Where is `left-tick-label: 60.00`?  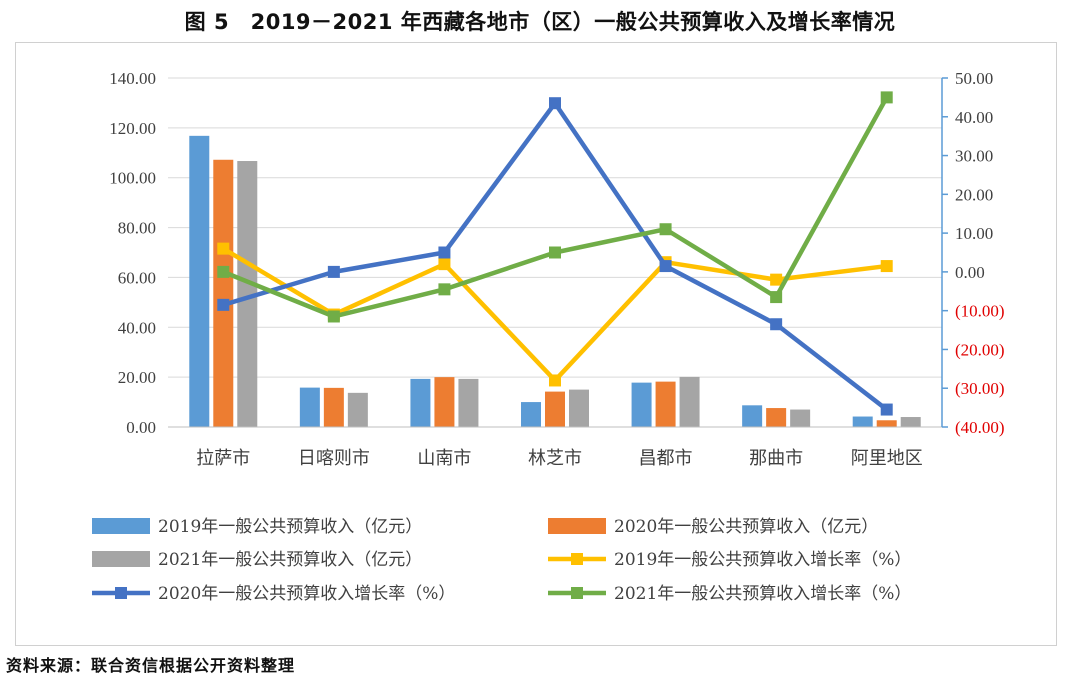 left-tick-label: 60.00 is located at coordinates (137, 277).